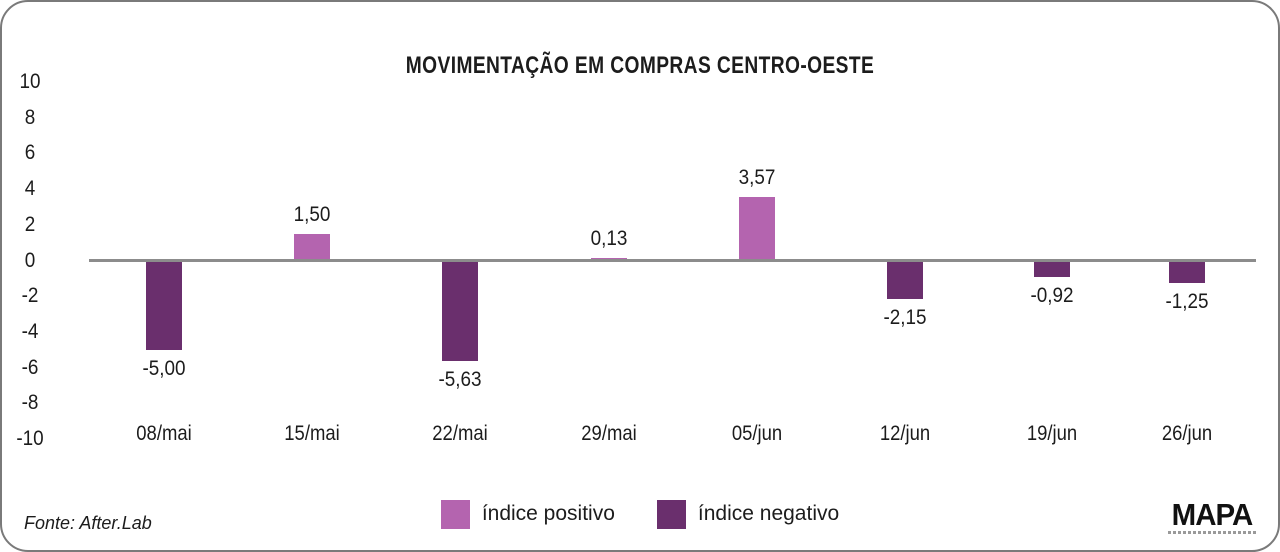 This screenshot has width=1280, height=552. Describe the element at coordinates (905, 433) in the screenshot. I see `x-axis-category-label: 12/jun` at that location.